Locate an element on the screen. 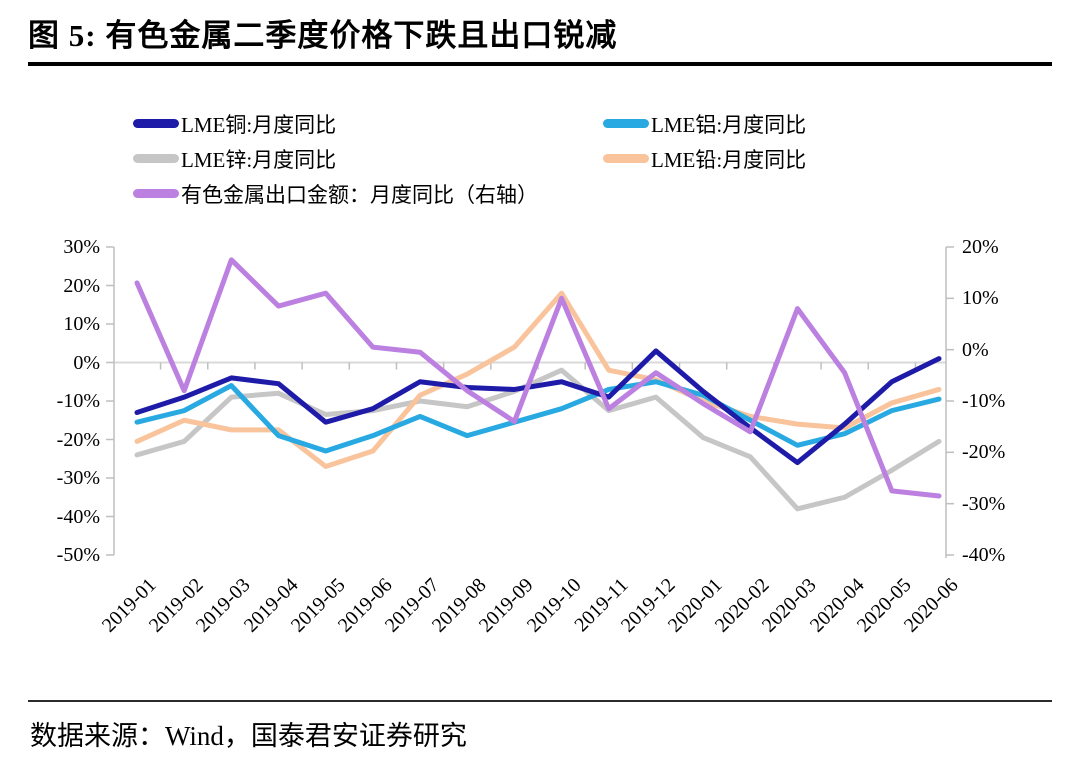 This screenshot has width=1080, height=762. left-axis-tick-label: -20% is located at coordinates (78, 439).